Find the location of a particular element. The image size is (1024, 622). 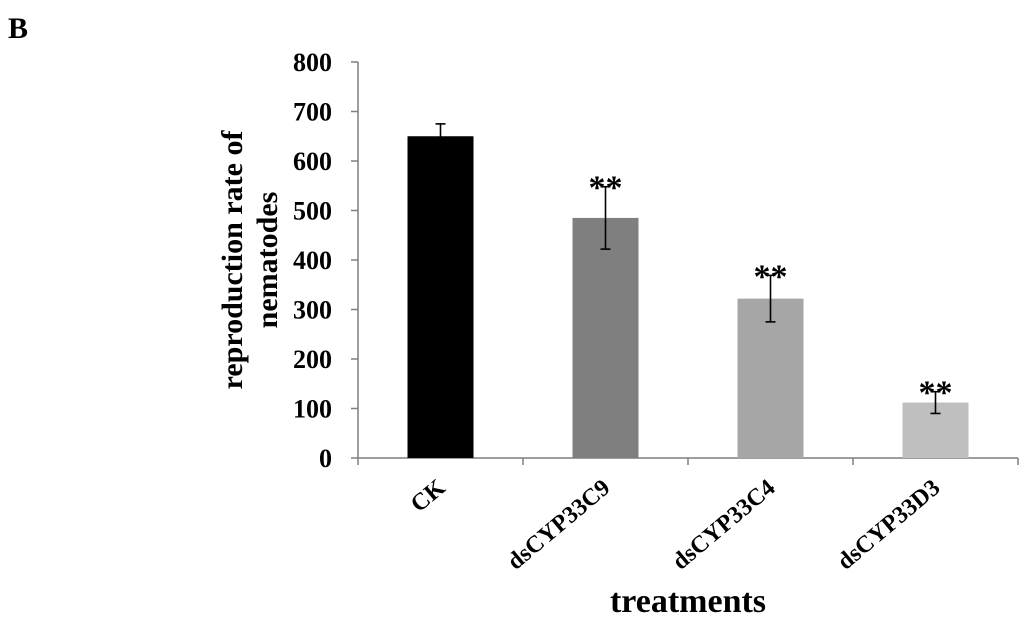

bar-dsCYP33C4 is located at coordinates (770, 378).